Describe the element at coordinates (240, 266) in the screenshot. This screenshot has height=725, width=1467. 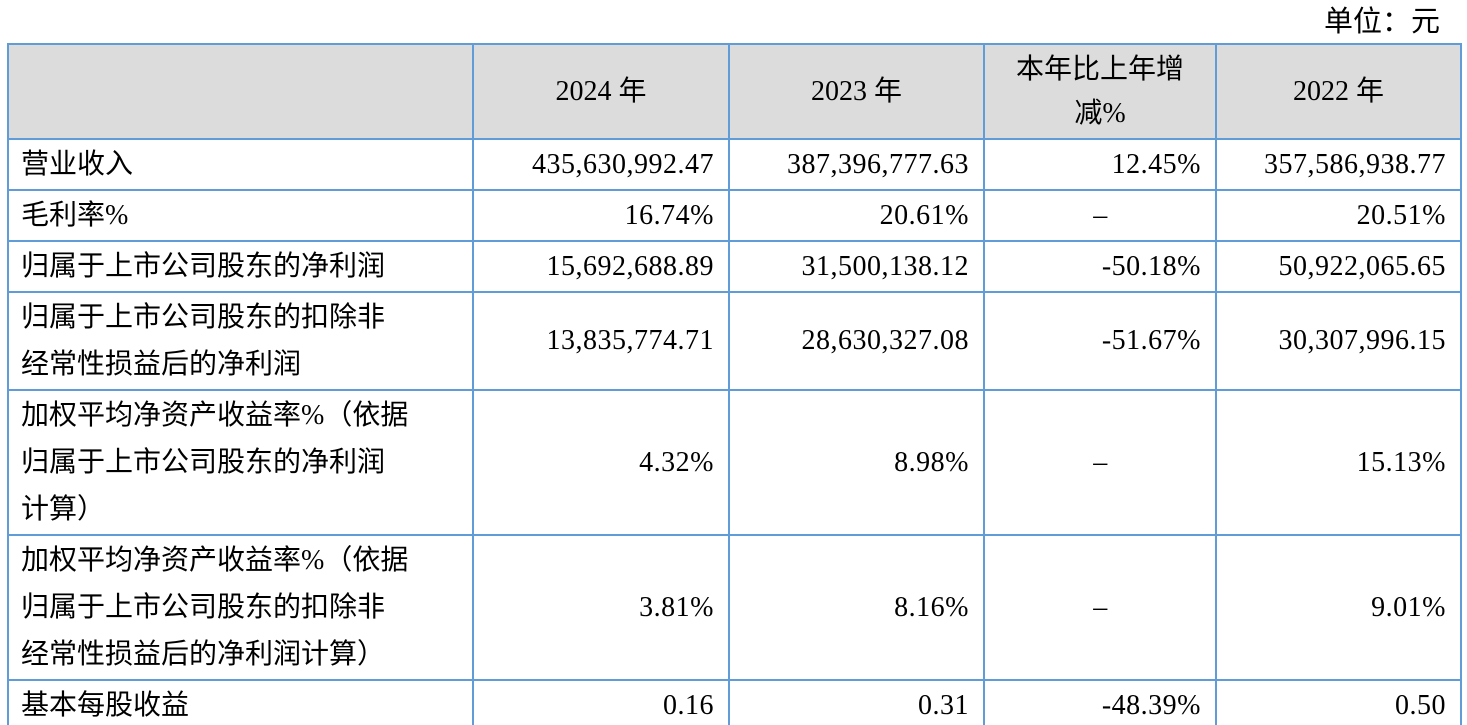
I see `row-label-net-profit: 归属于上市公司股东的净利润` at that location.